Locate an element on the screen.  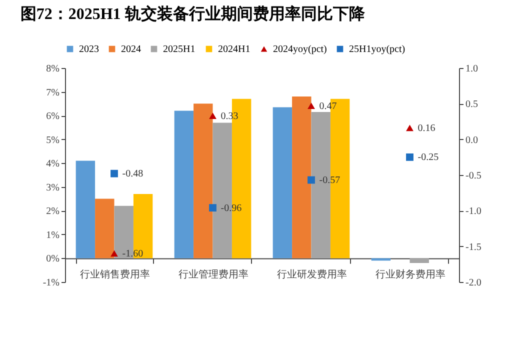
y-tick-label: 8% is located at coordinates (53, 69).